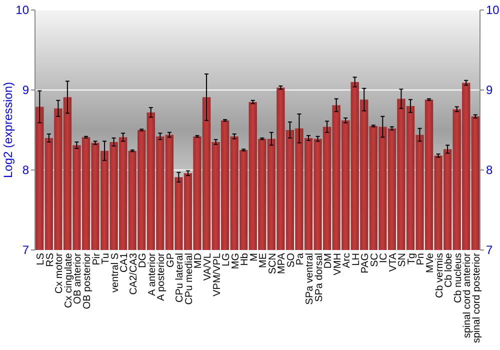 The height and width of the screenshot is (350, 500). Describe the element at coordinates (319, 277) in the screenshot. I see `x-tick-label: SPa dorsal` at that location.